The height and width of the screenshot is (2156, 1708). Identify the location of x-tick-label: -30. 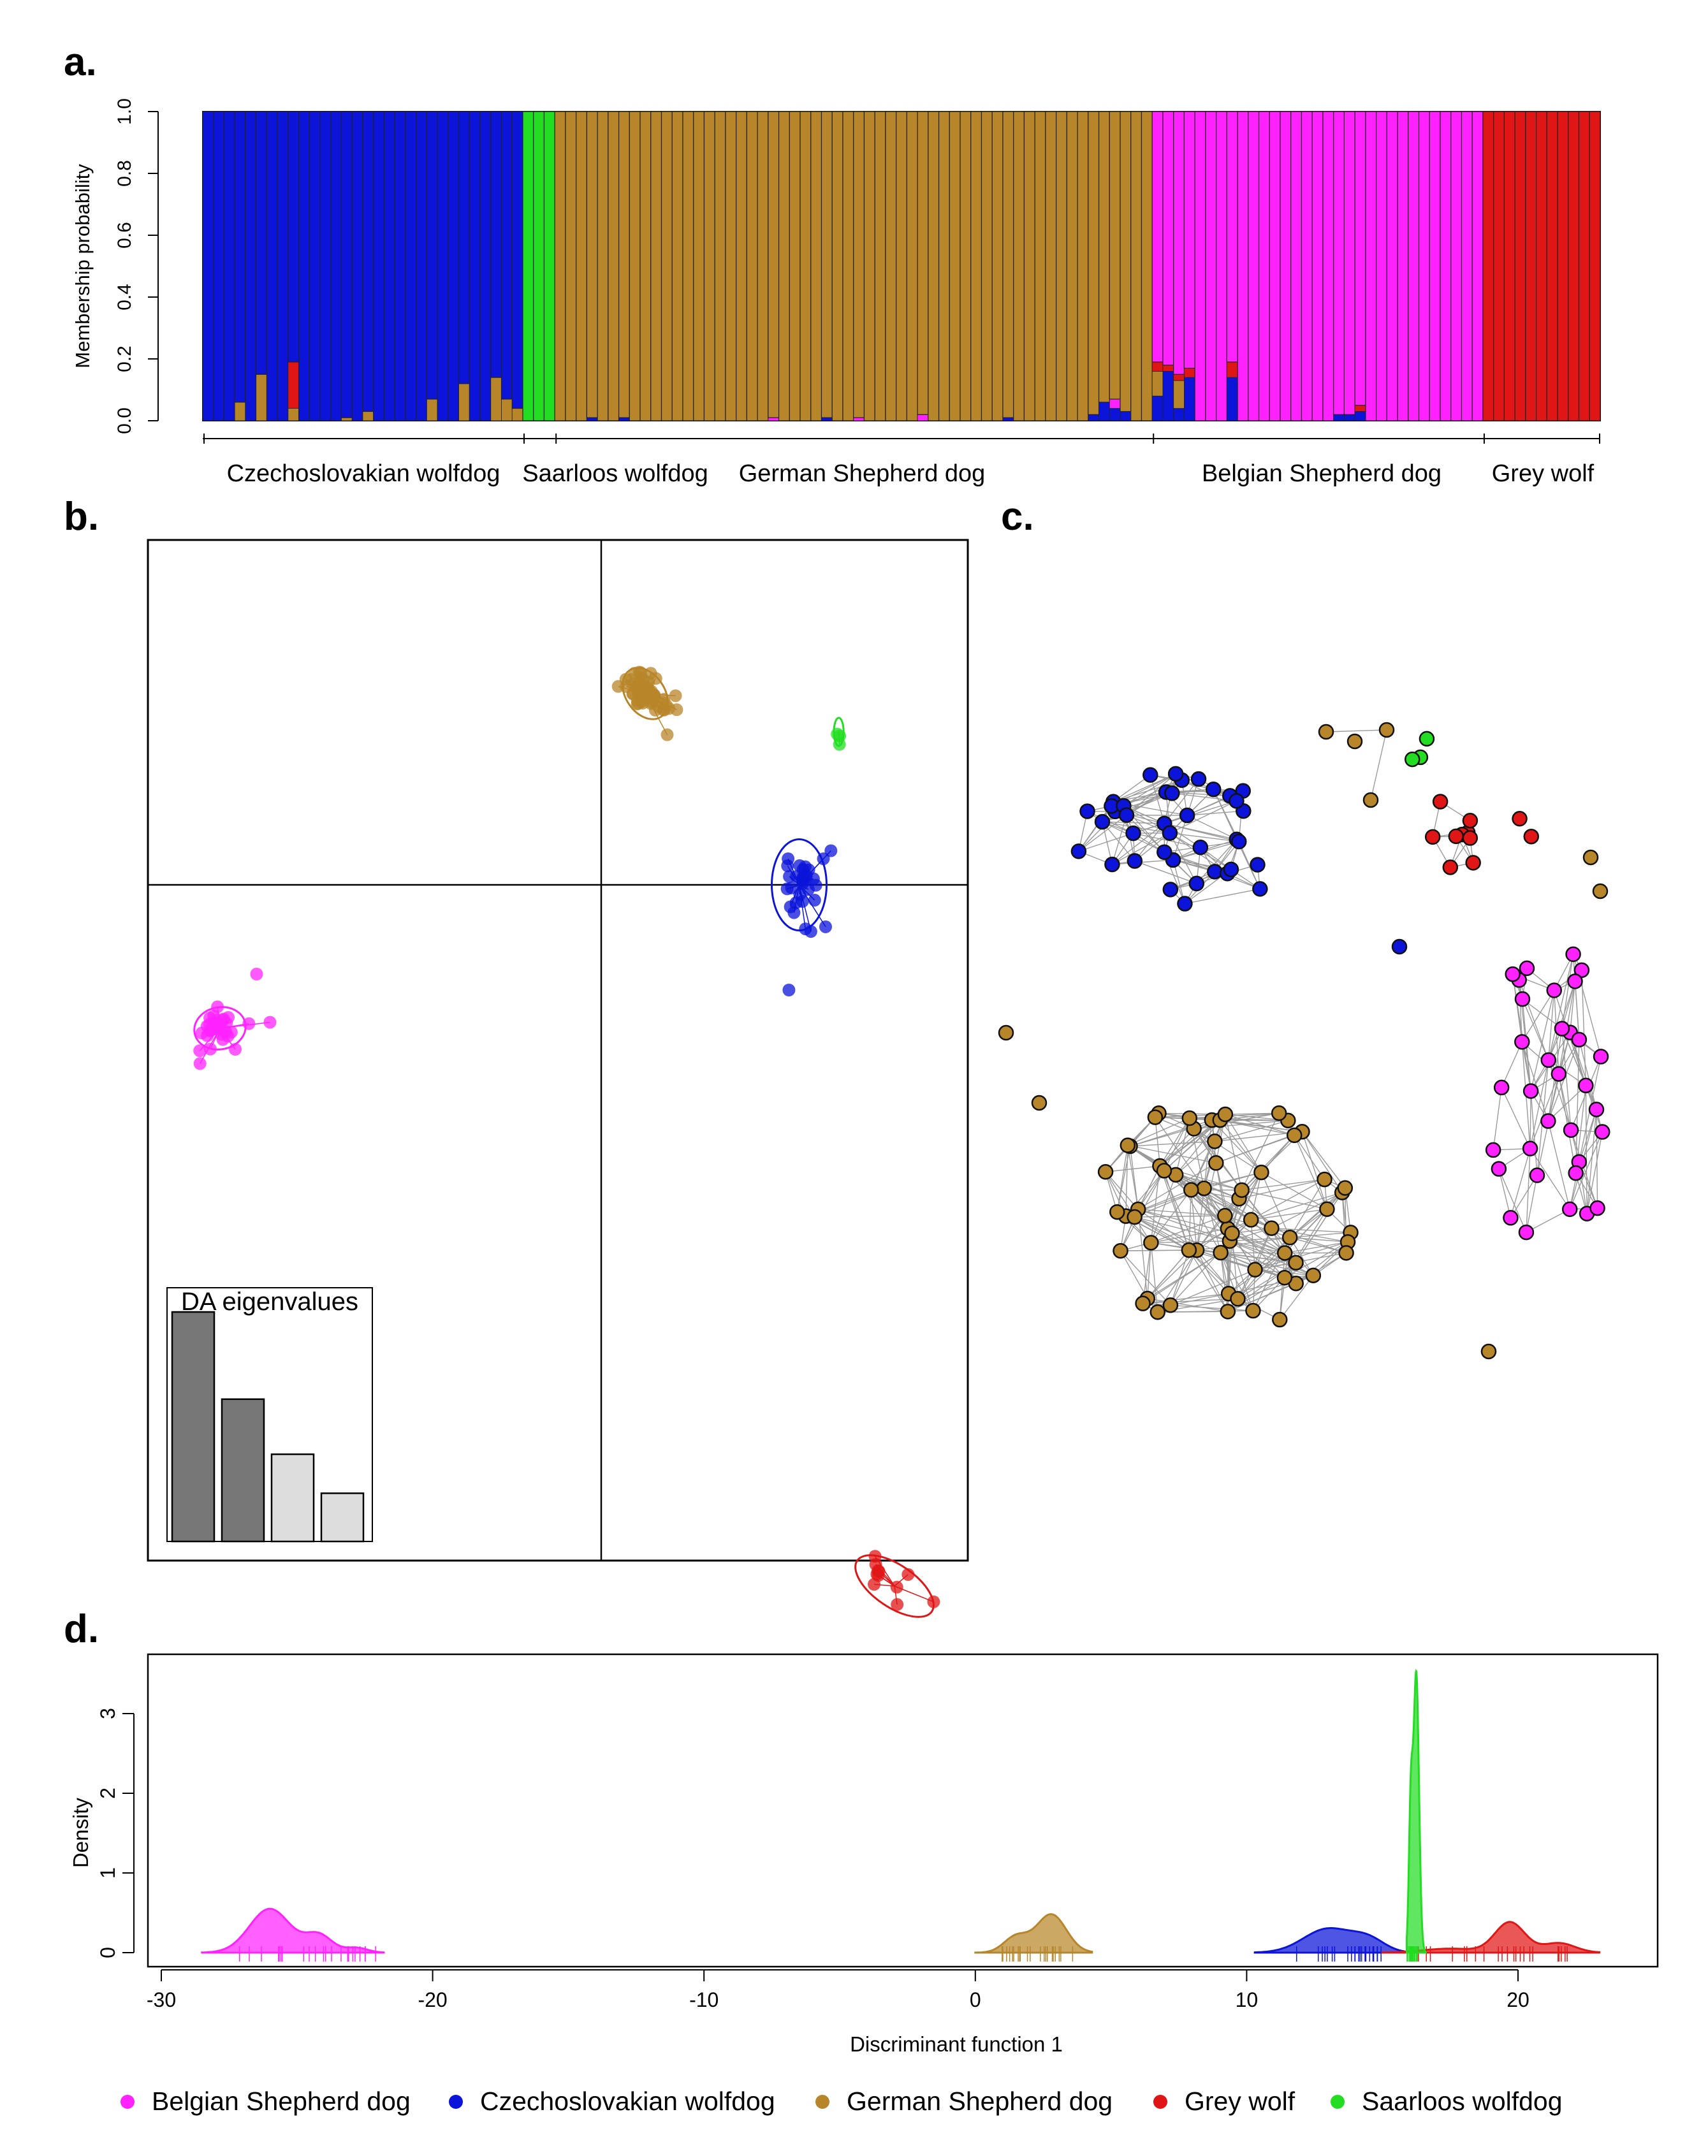
(161, 1999).